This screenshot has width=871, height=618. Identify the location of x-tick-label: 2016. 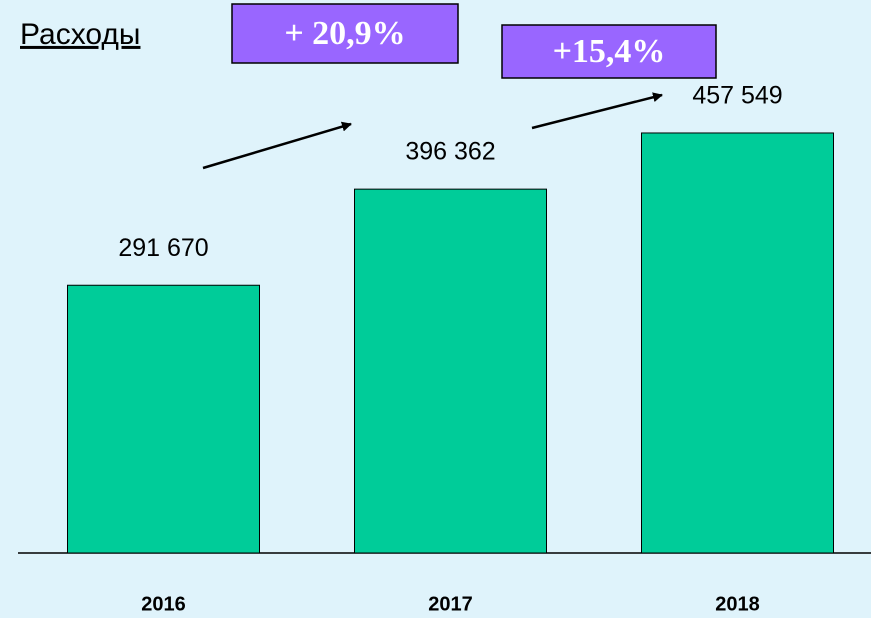
(163, 604).